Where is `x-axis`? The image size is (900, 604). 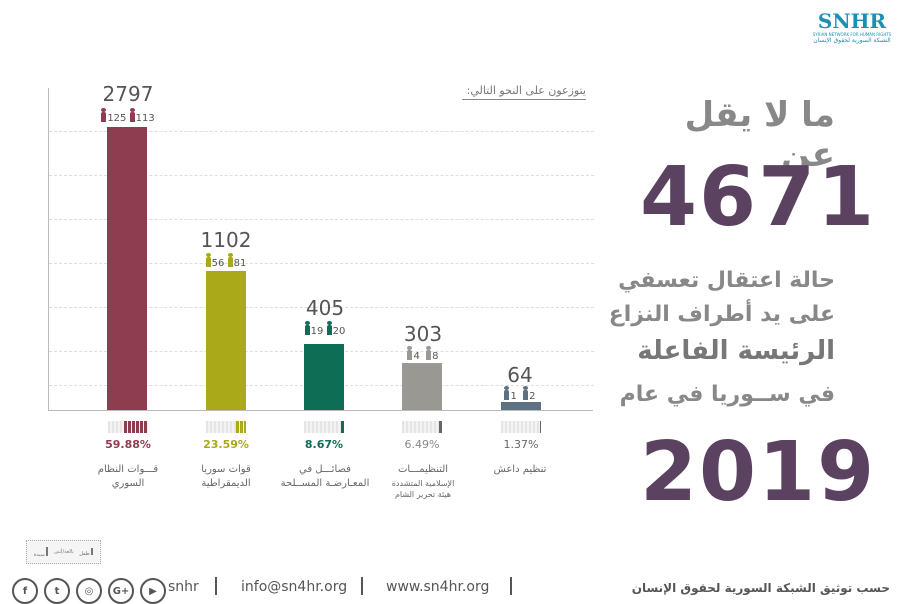 x-axis is located at coordinates (320, 410).